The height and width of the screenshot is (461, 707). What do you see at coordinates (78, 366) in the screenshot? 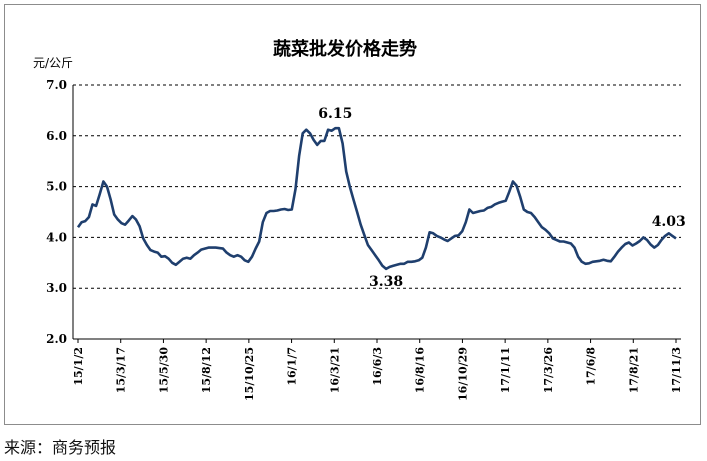
I see `x-tick-label: 15/1/2` at bounding box center [78, 366].